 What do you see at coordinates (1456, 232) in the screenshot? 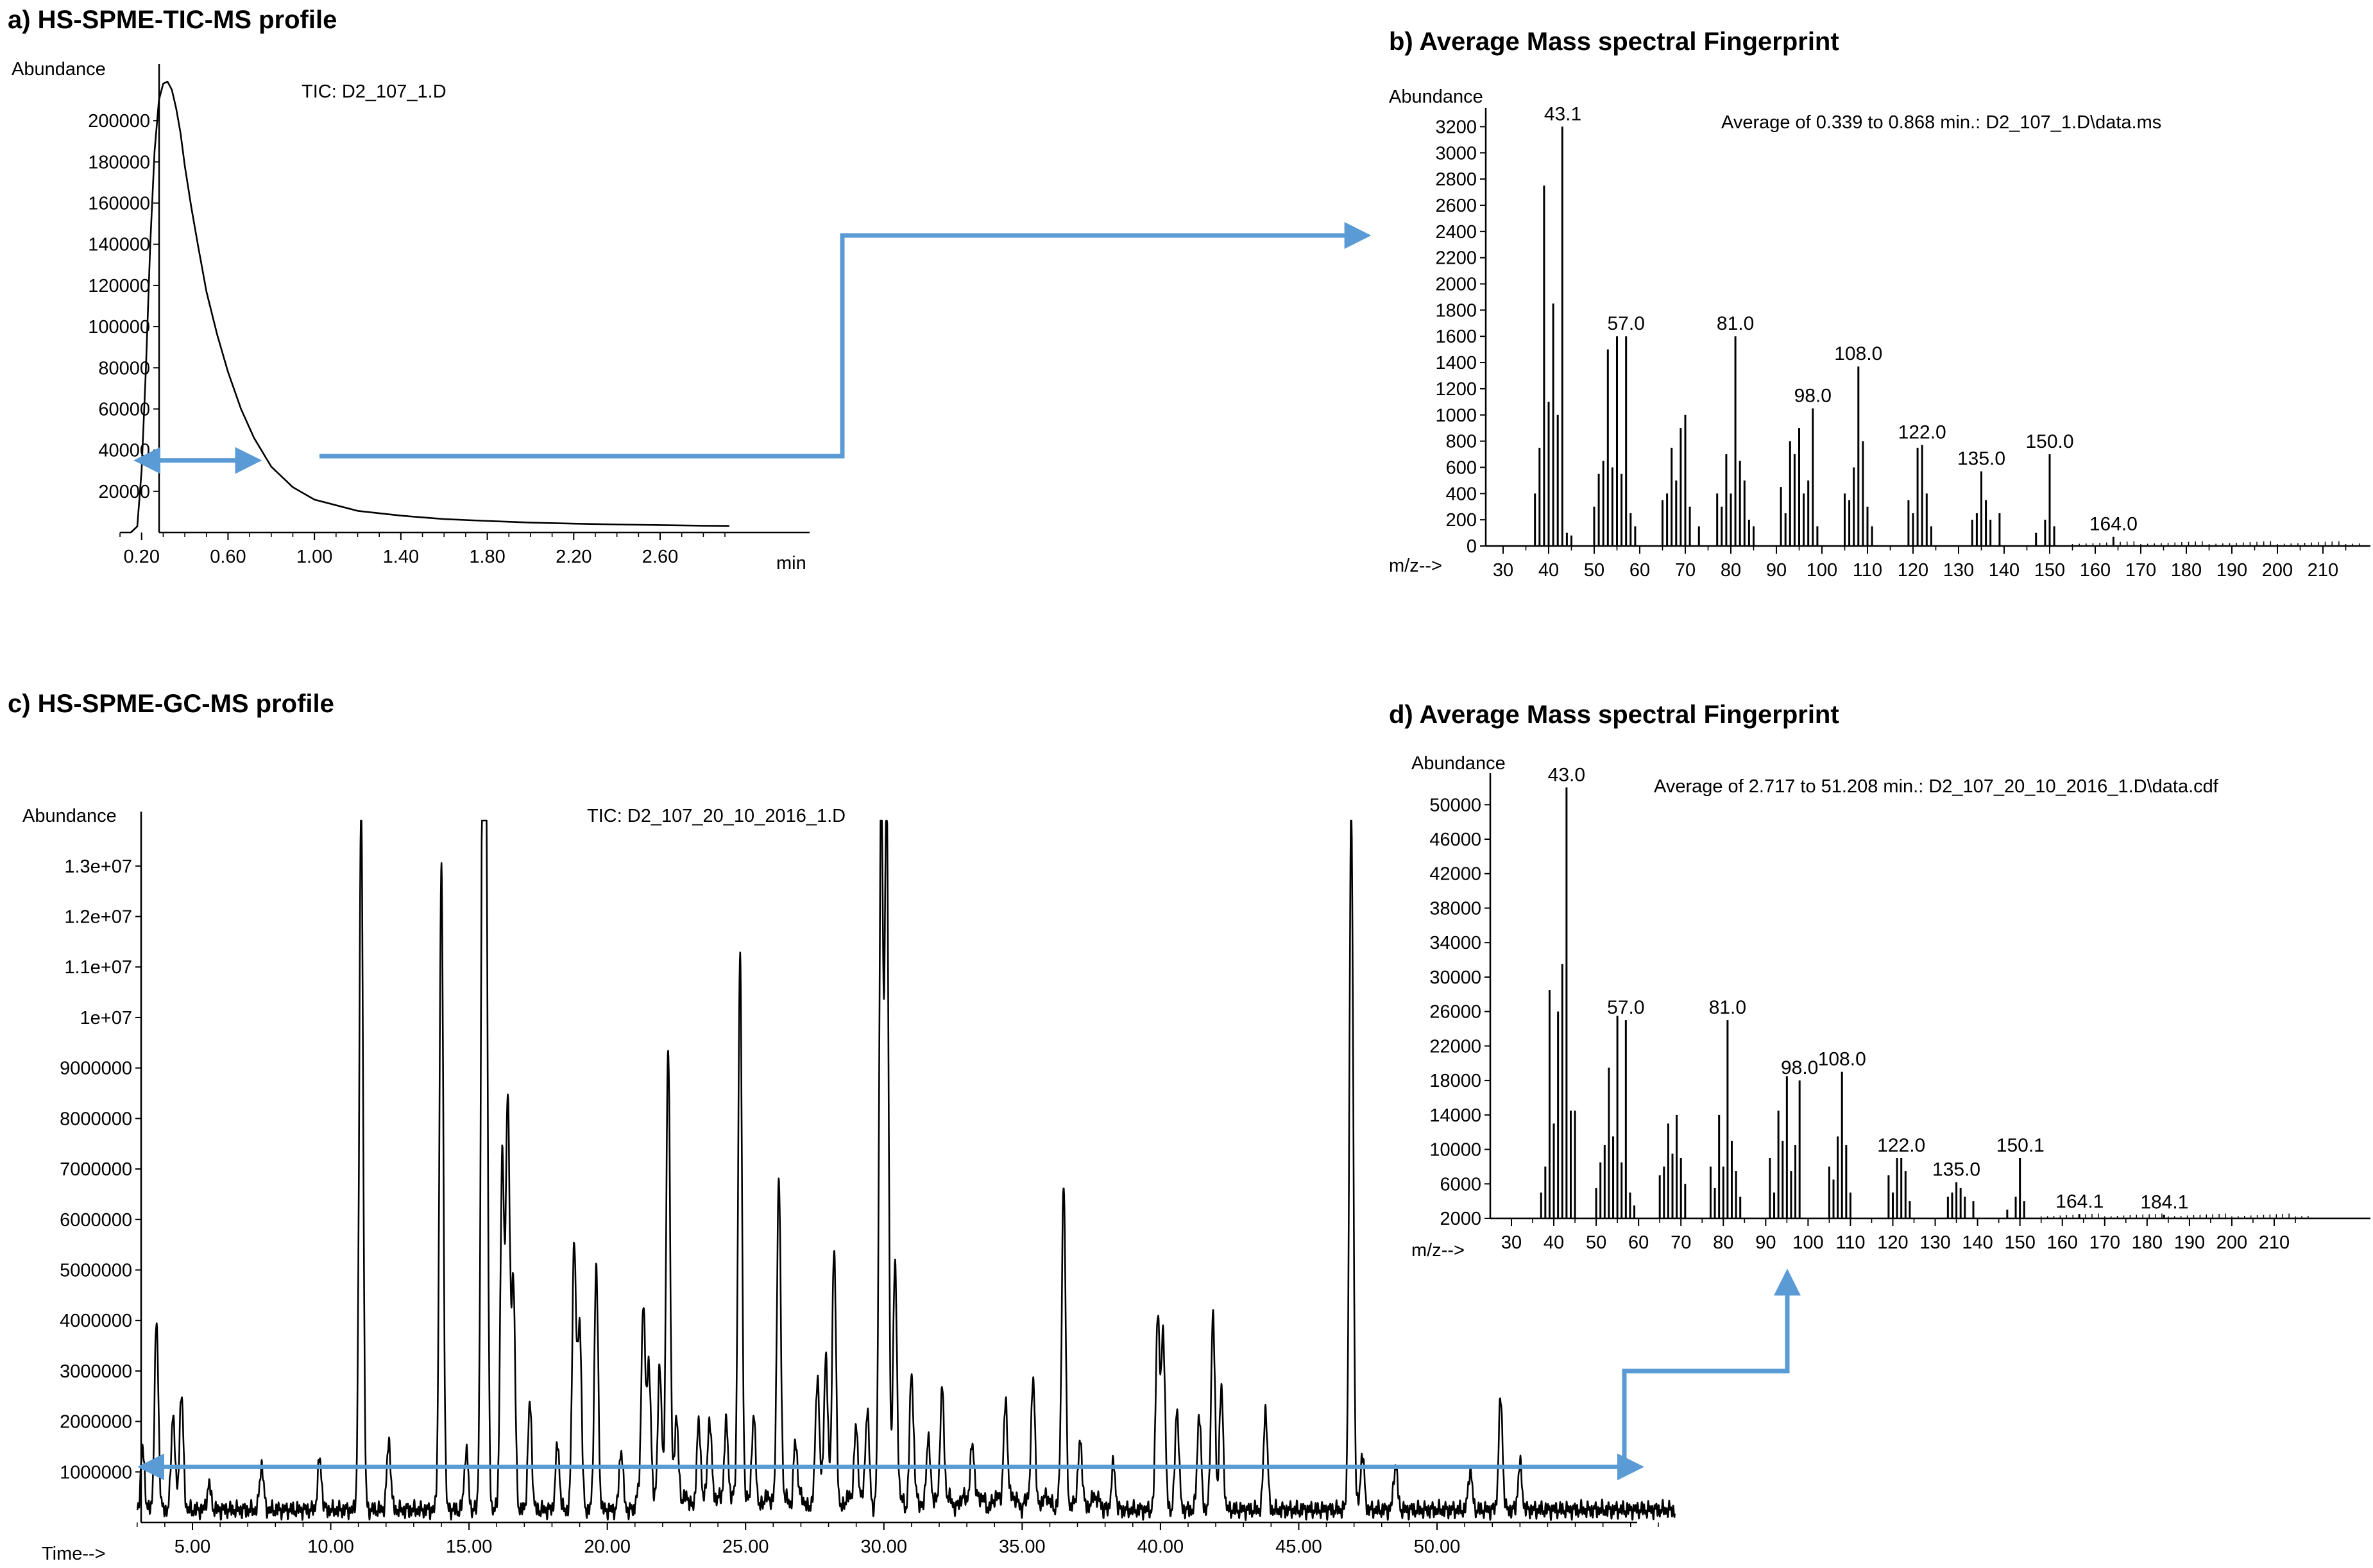
I see `panel-b-ytick-label: 2400` at bounding box center [1456, 232].